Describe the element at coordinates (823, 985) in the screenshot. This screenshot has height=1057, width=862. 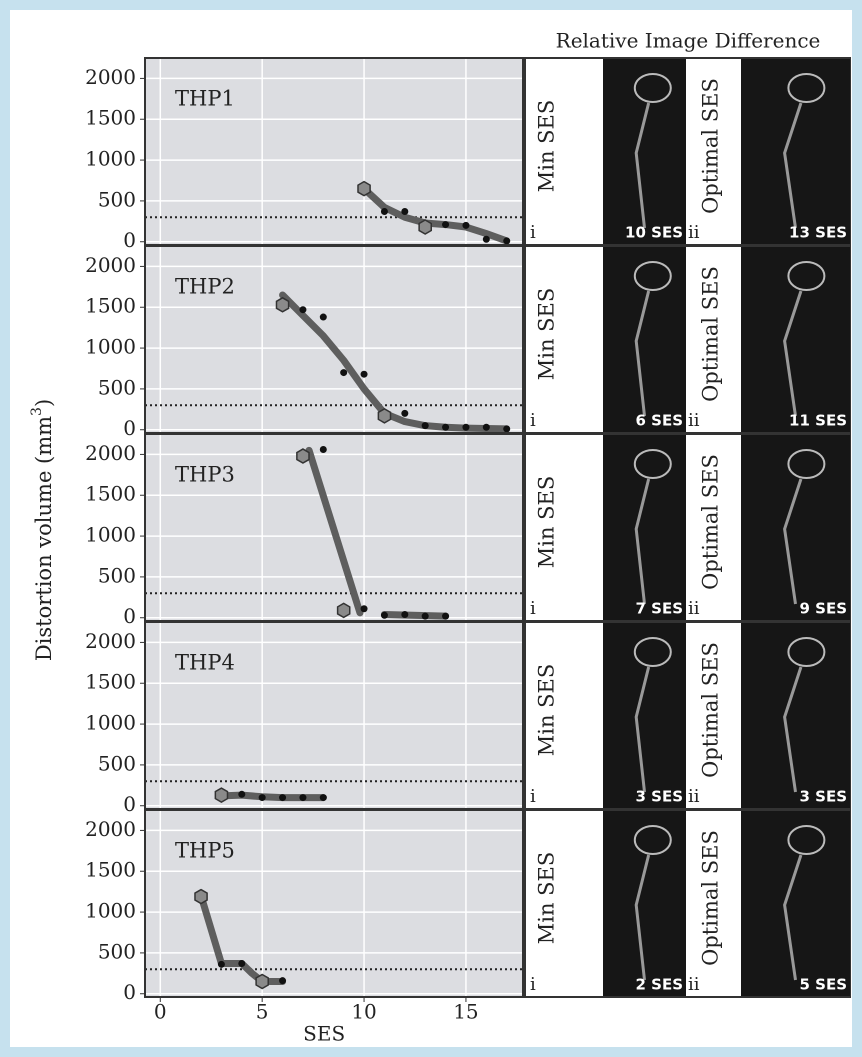
I see `image-ses: 5 SES` at that location.